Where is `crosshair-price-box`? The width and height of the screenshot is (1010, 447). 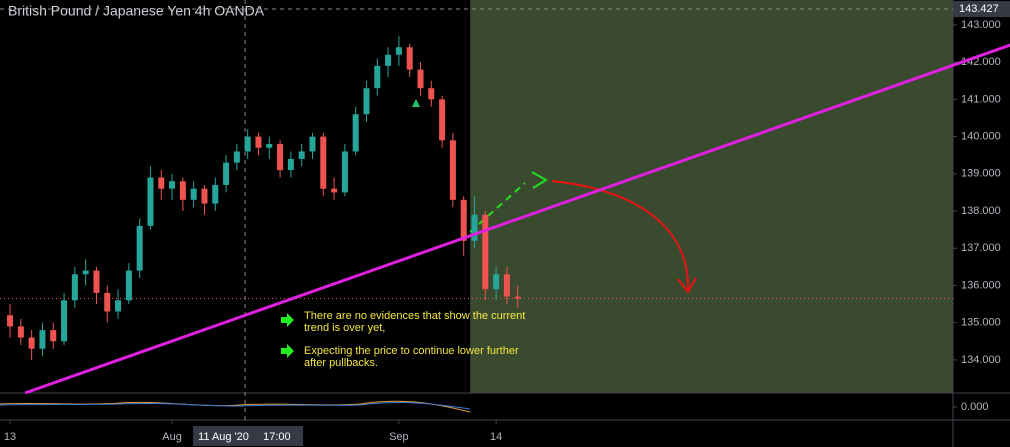
crosshair-price-box is located at coordinates (981, 9).